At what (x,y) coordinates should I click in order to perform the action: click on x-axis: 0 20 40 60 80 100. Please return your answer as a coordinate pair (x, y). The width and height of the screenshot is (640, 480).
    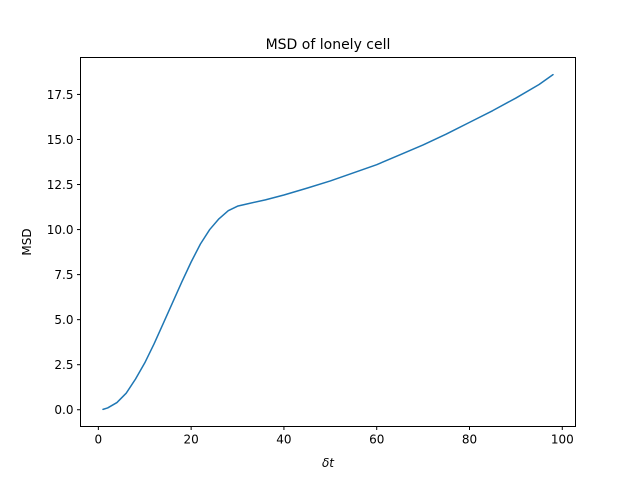
    Looking at the image, I should click on (334, 436).